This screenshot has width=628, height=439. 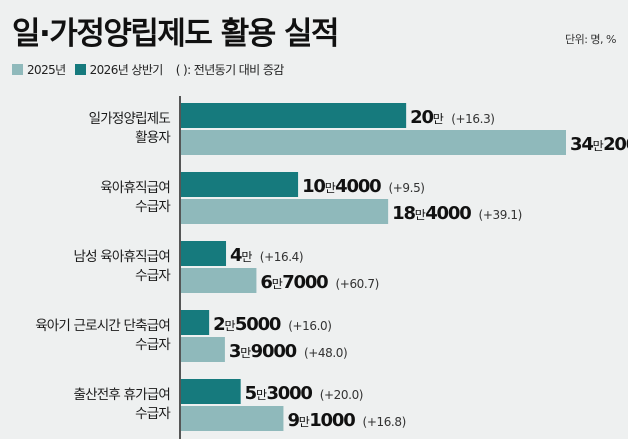 I want to click on category-label-line: 남성 육아휴직급여, so click(x=122, y=257).